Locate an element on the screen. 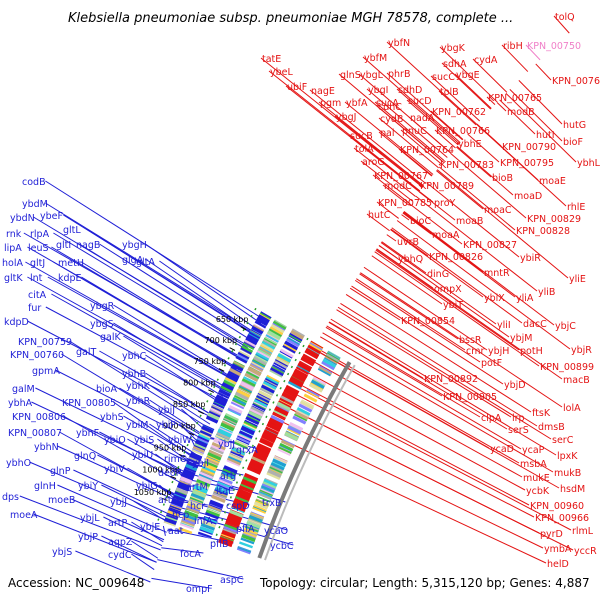 This screenshot has width=600, height=600. gene-label-reverse: ybdM is located at coordinates (35, 204).